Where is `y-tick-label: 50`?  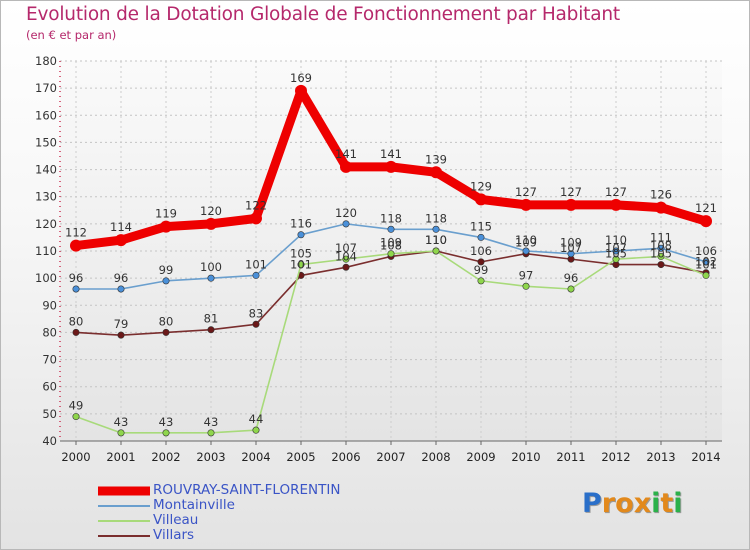
y-tick-label: 50 is located at coordinates (49, 414).